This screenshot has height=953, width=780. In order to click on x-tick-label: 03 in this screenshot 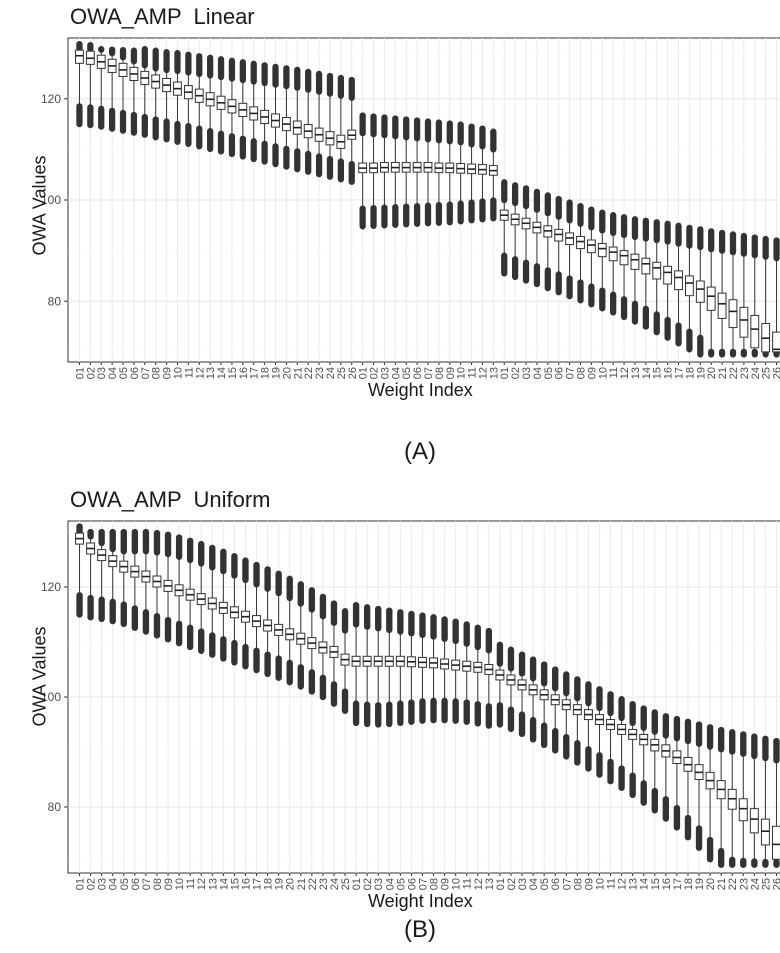, I will do `click(102, 373)`.